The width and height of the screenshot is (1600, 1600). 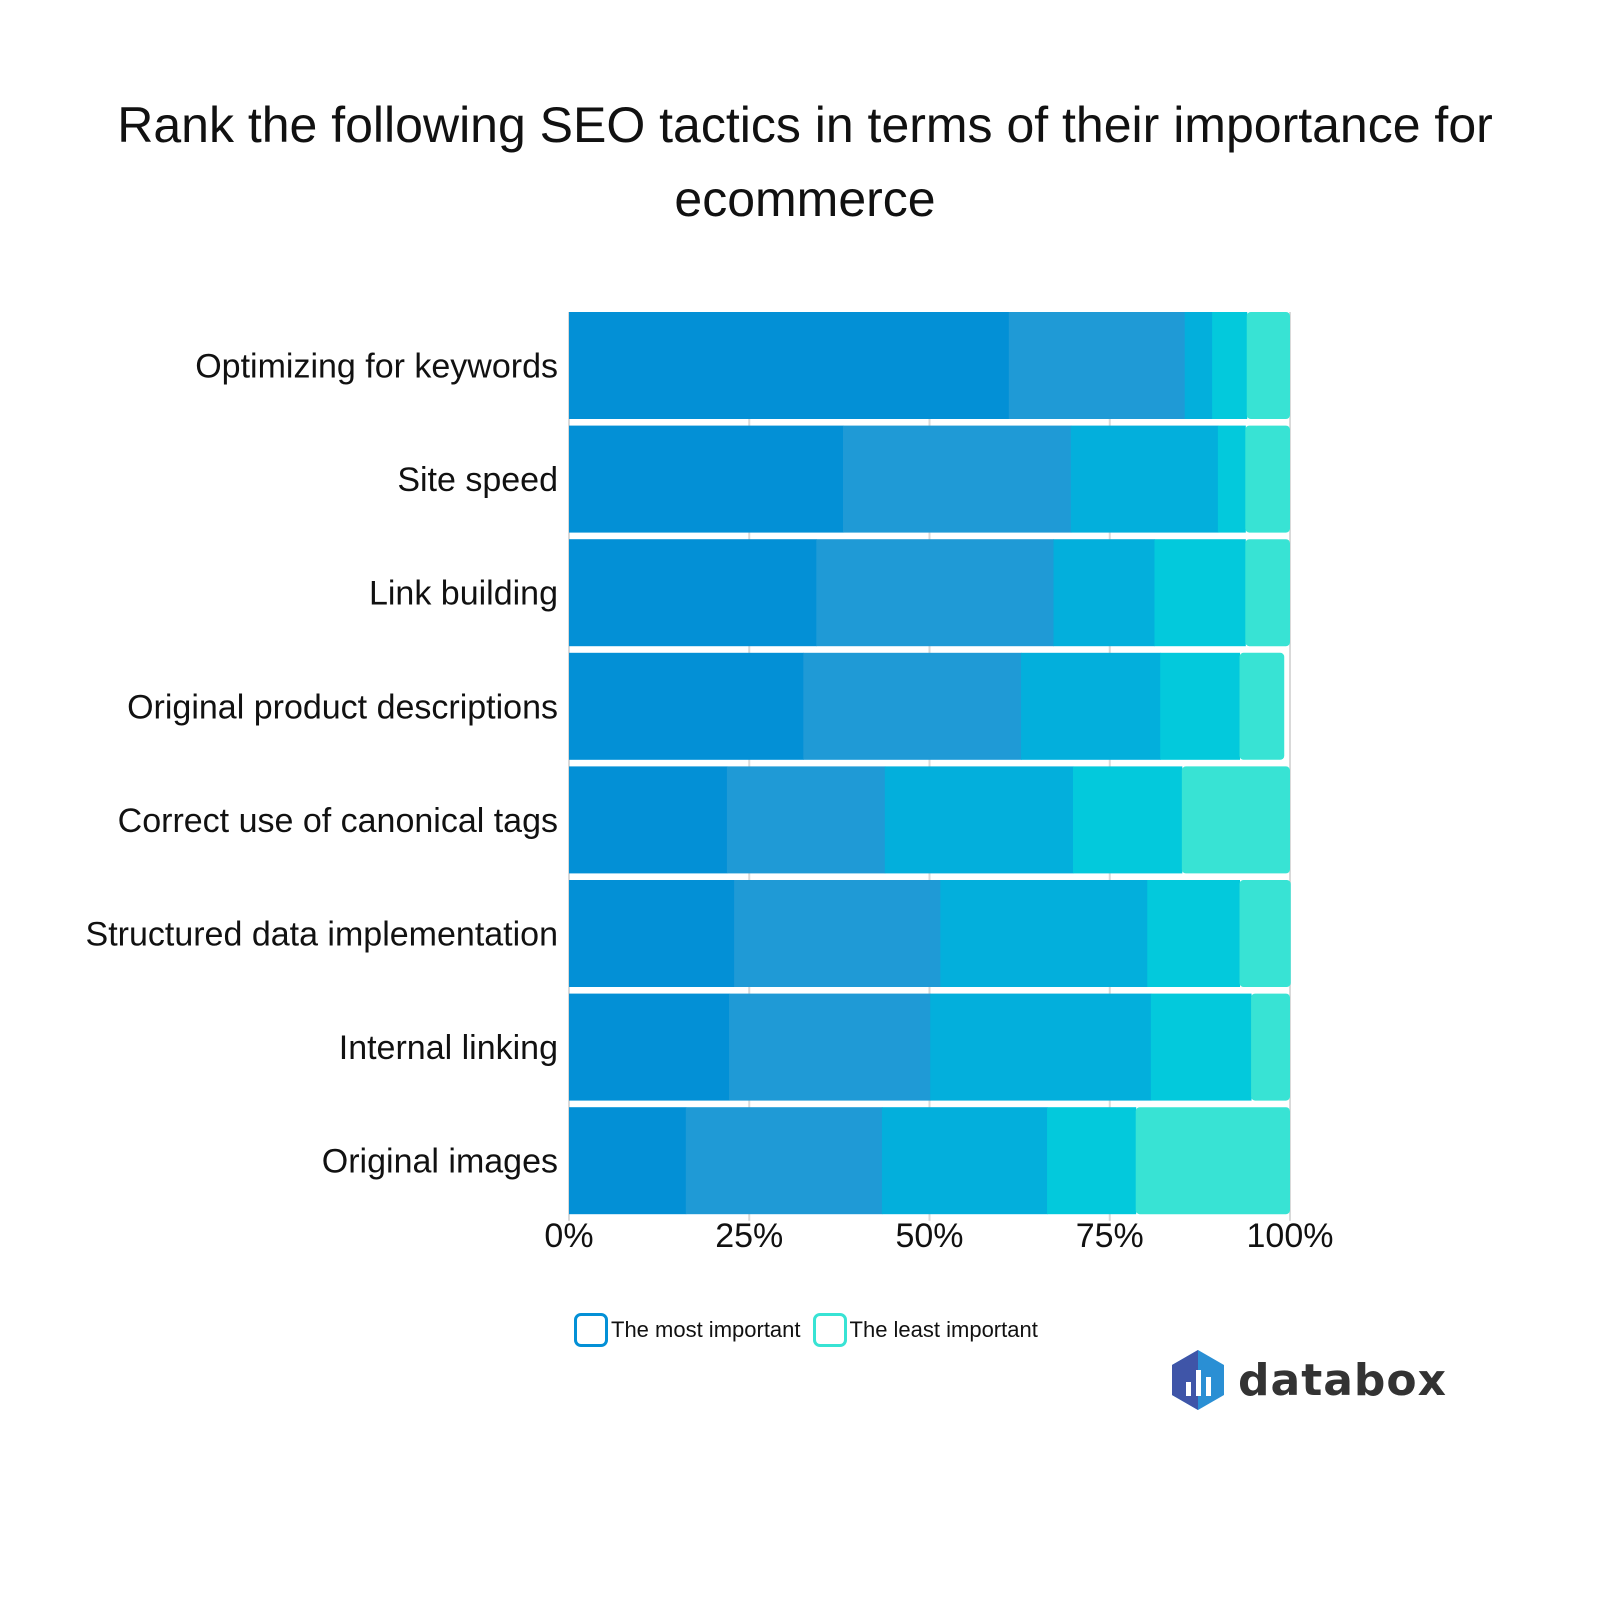 What do you see at coordinates (929, 1236) in the screenshot?
I see `x-tick-label: 50%` at bounding box center [929, 1236].